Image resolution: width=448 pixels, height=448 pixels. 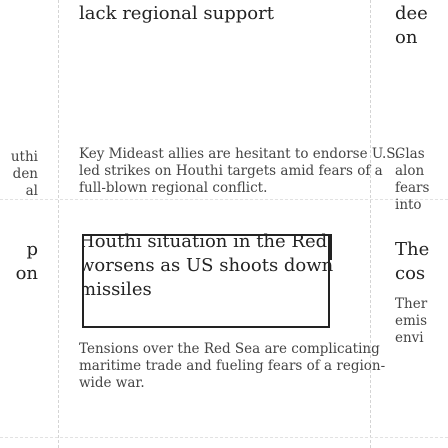 I want to click on focus-outline, so click(x=207, y=281).